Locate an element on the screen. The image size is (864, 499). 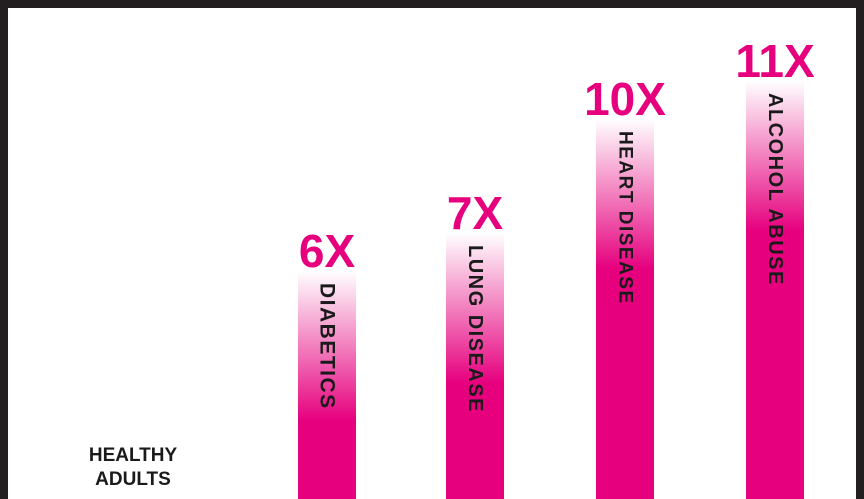
category-label: DIABETICS is located at coordinates (327, 346).